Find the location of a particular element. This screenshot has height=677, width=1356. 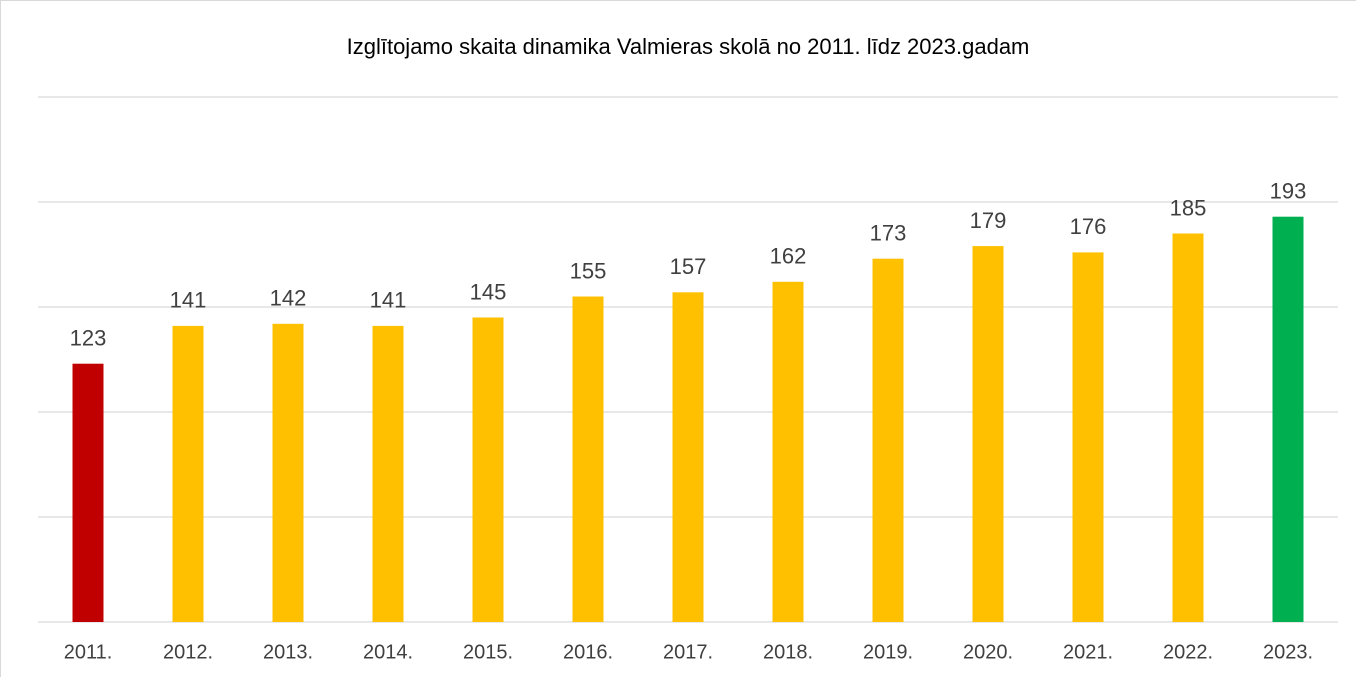

x-tick-label: 2012. is located at coordinates (188, 652).